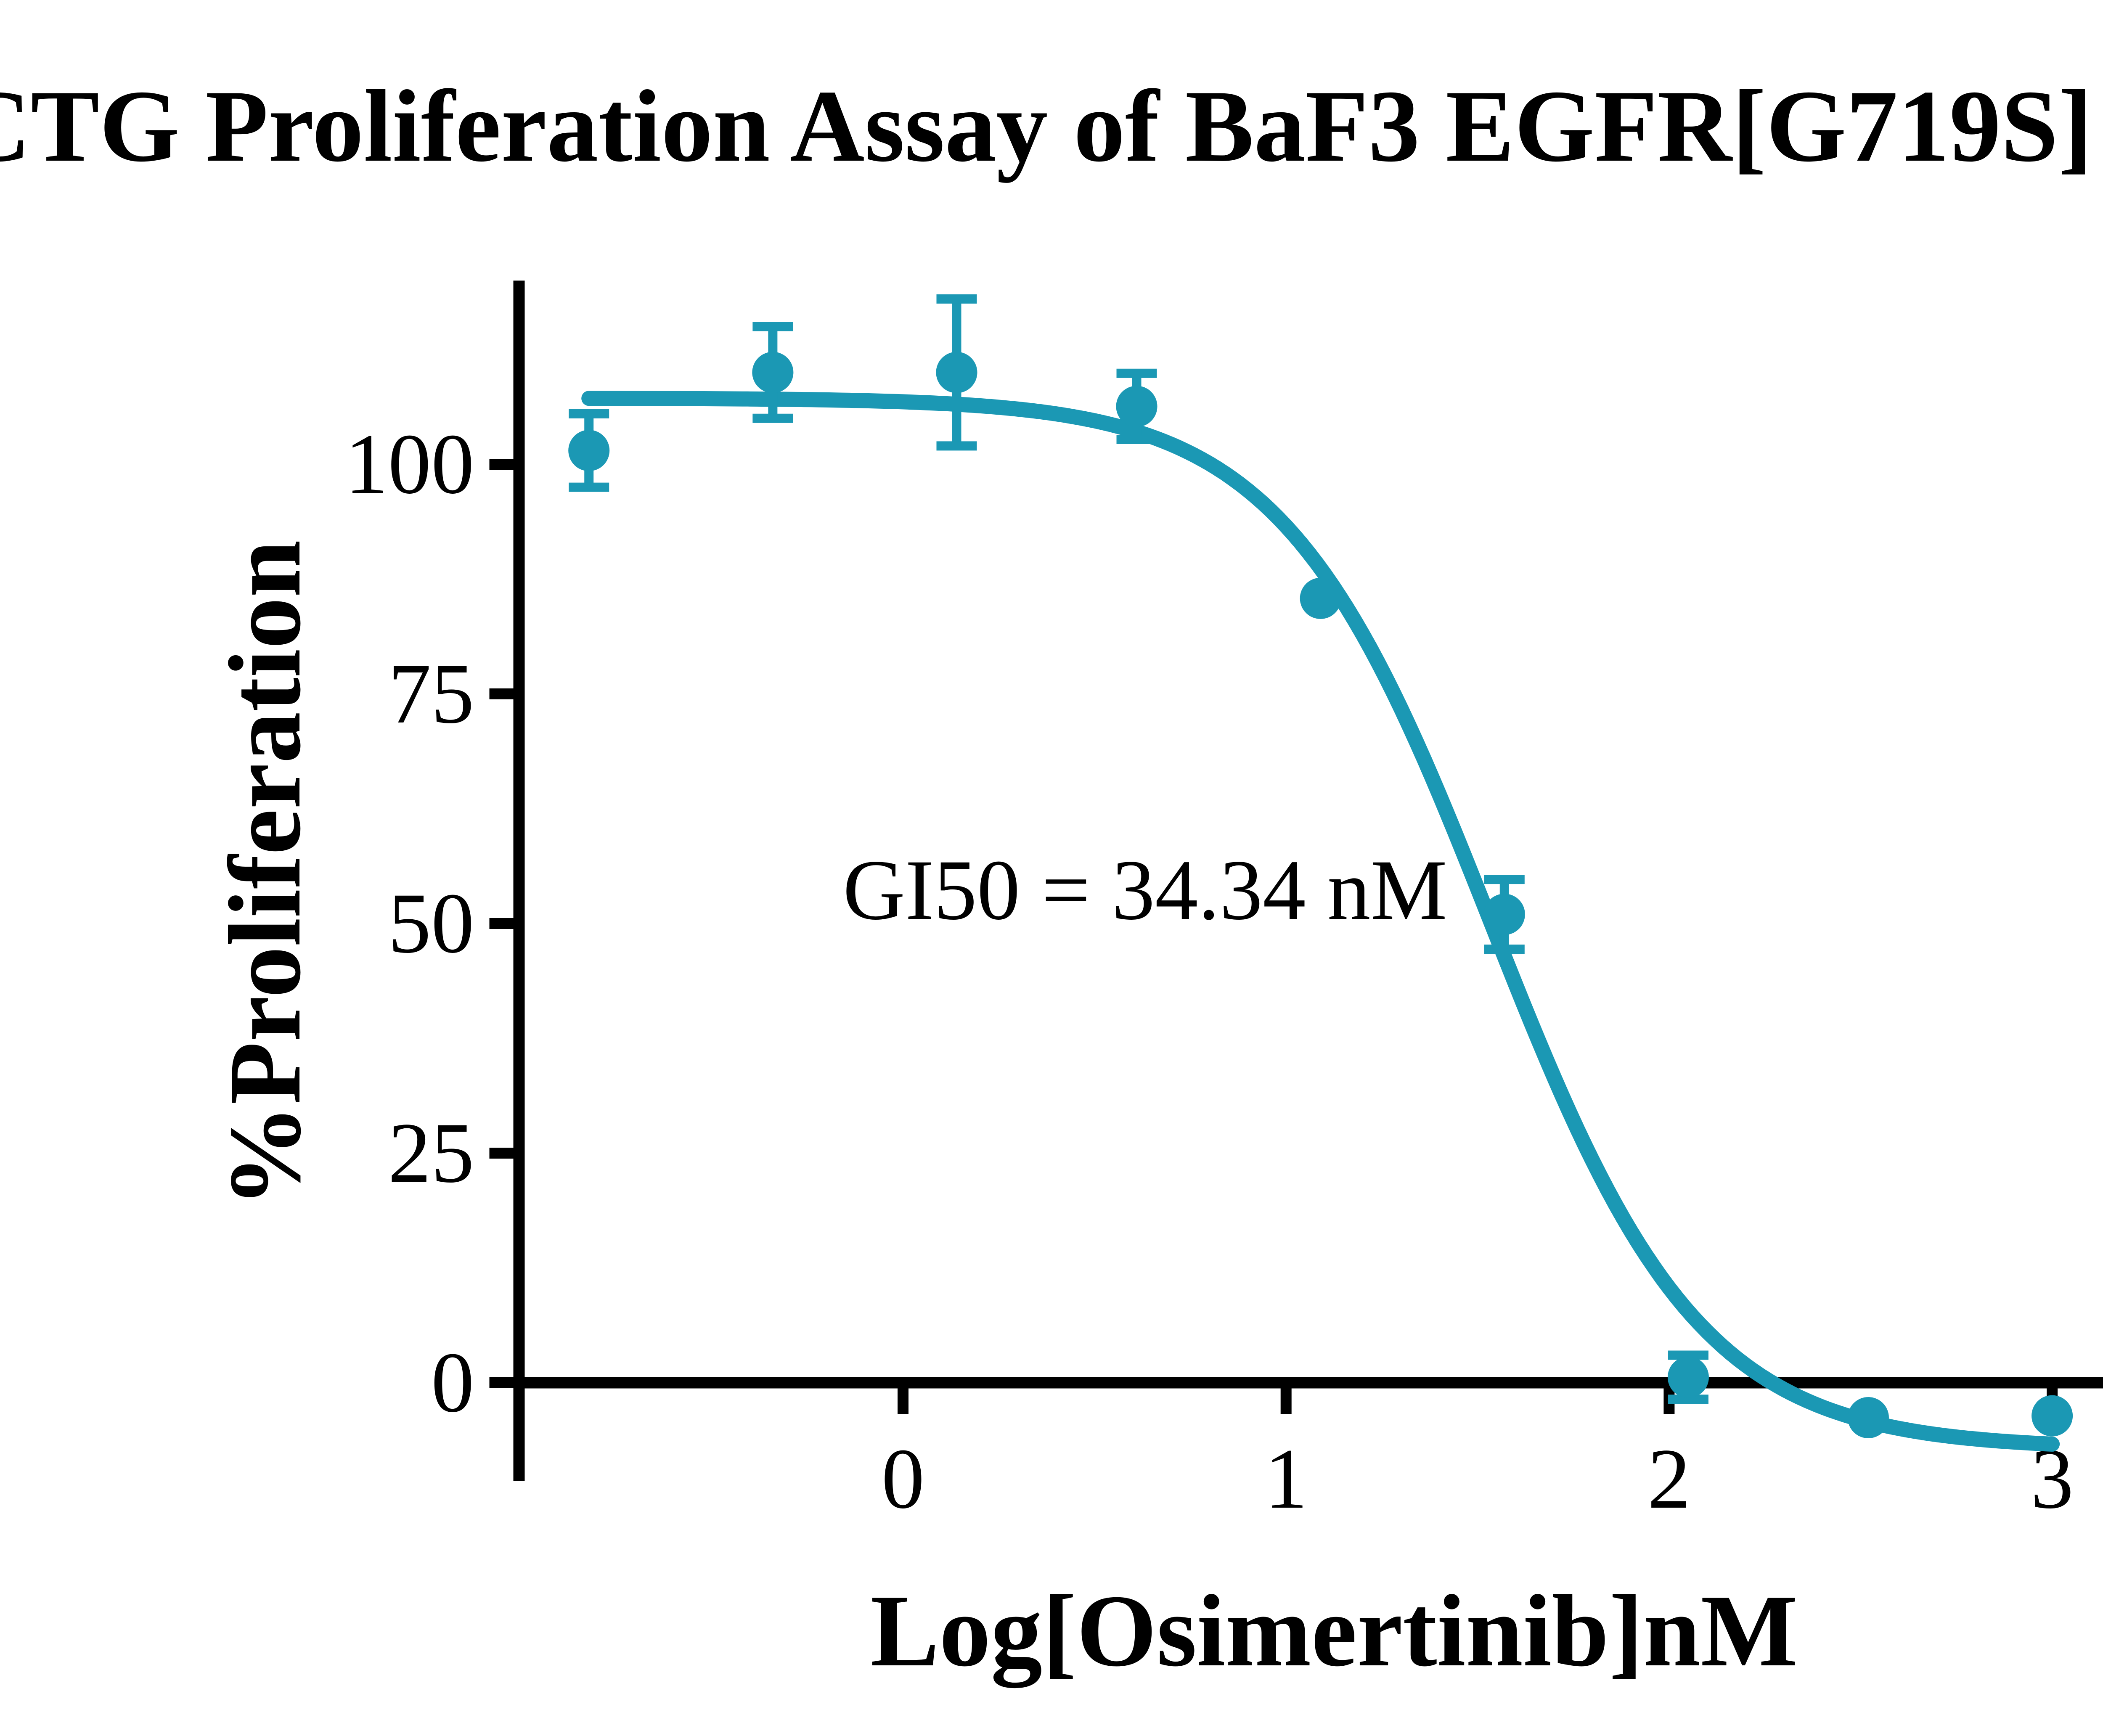  What do you see at coordinates (265, 874) in the screenshot?
I see `y-axis-label: %Proliferation` at bounding box center [265, 874].